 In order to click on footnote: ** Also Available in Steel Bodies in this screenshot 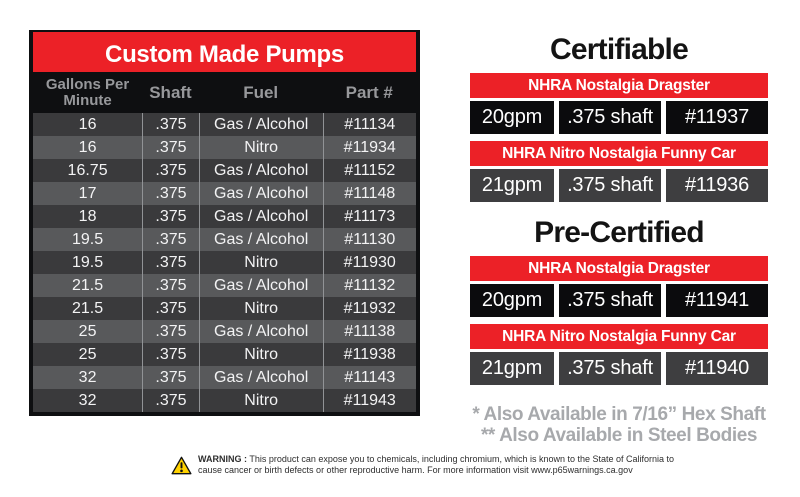, I will do `click(619, 435)`.